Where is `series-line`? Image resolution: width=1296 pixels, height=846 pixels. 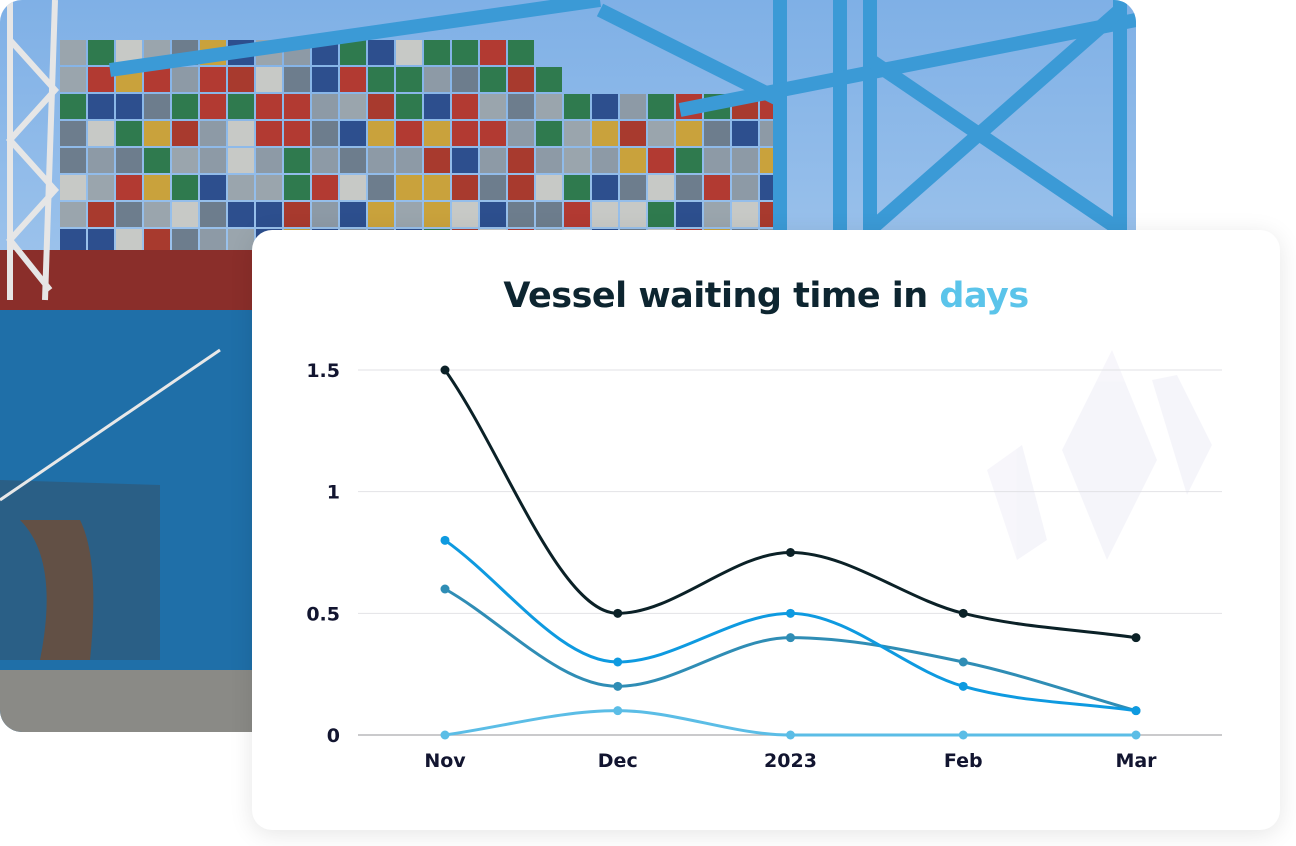
series-line is located at coordinates (790, 650).